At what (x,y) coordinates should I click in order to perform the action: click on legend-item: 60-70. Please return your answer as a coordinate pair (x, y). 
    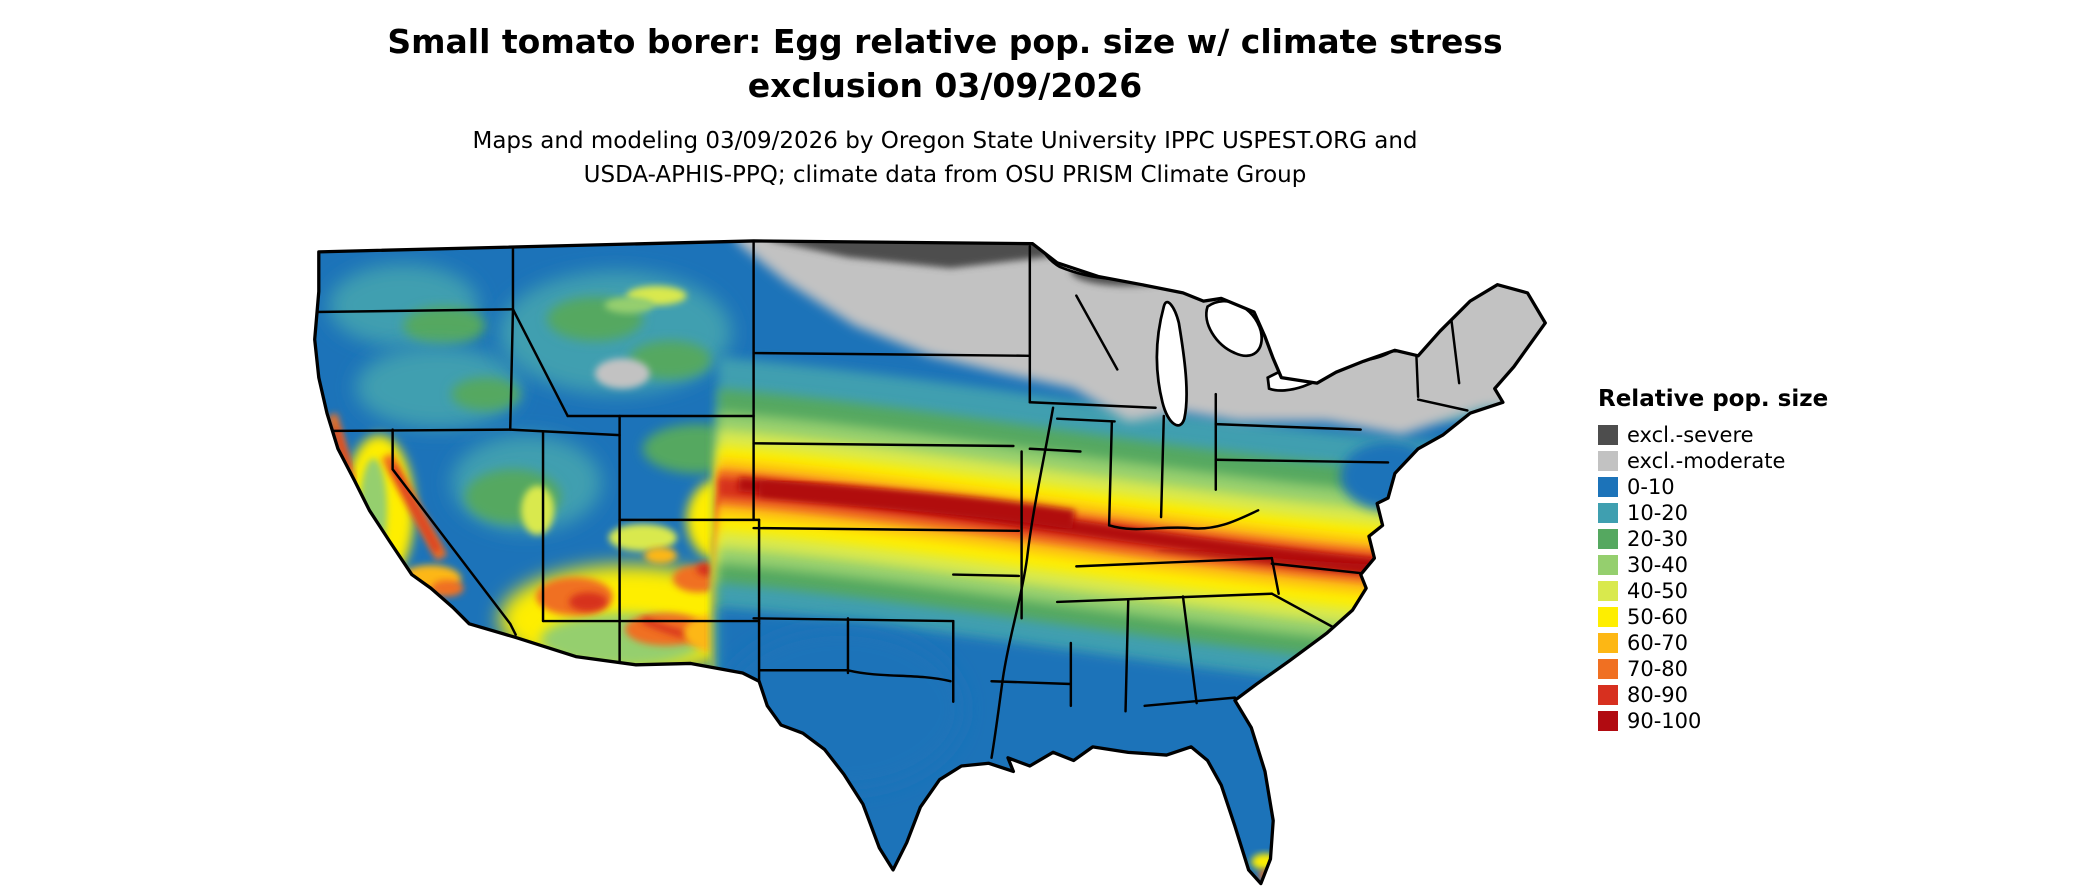
    Looking at the image, I should click on (1713, 643).